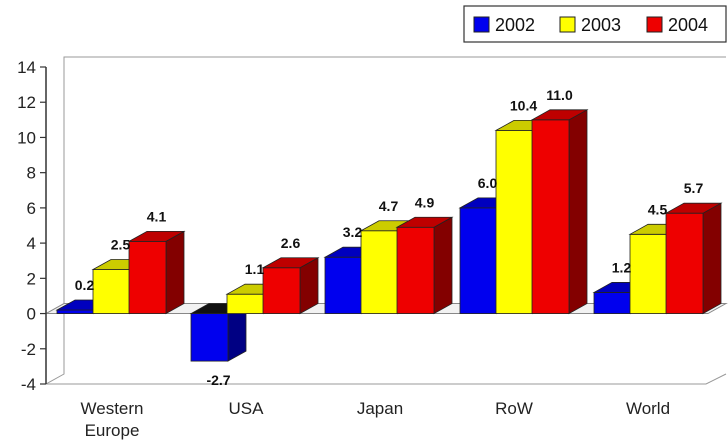  What do you see at coordinates (514, 408) in the screenshot?
I see `x-category-label: RoW` at bounding box center [514, 408].